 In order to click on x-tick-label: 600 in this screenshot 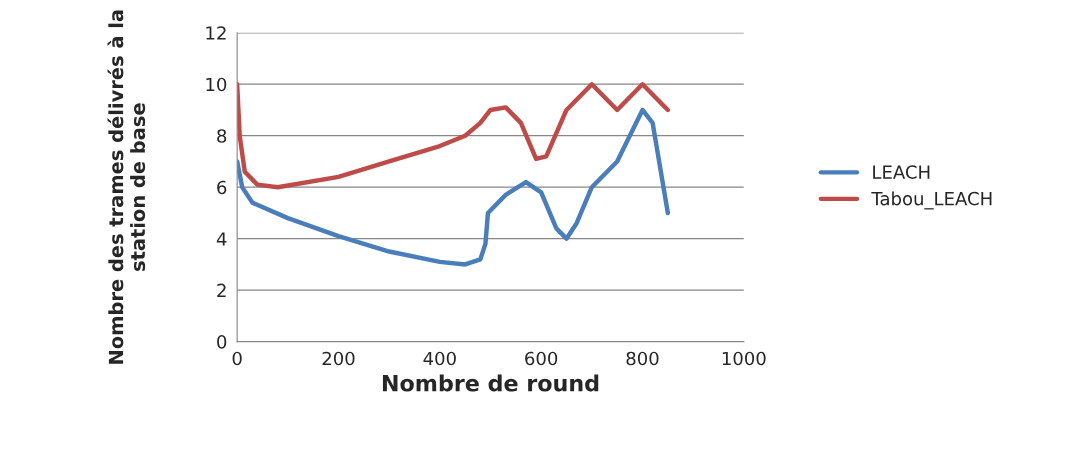, I will do `click(541, 358)`.